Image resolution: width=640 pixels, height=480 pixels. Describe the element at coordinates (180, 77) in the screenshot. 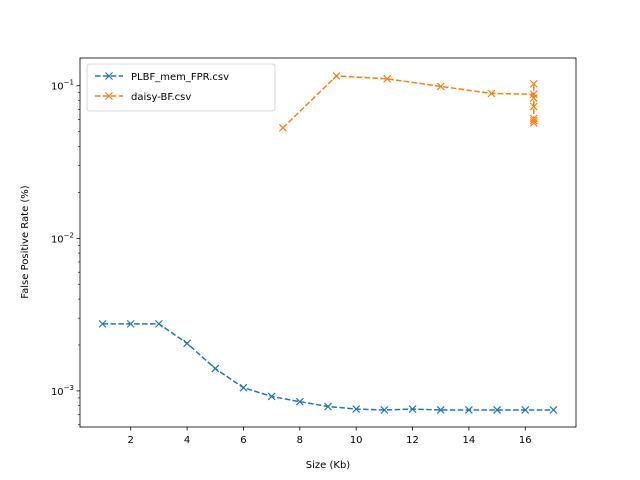

I see `legend-label: PLBF_mem_FPR.csv` at that location.